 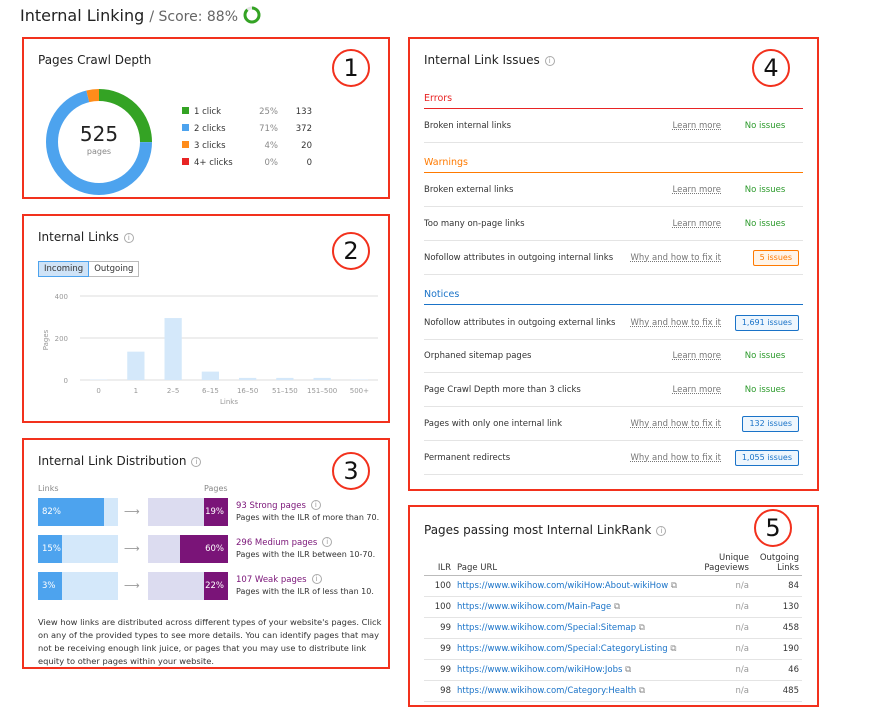 I want to click on page-type-desc: Pages with the ILR of less than 10., so click(x=305, y=591).